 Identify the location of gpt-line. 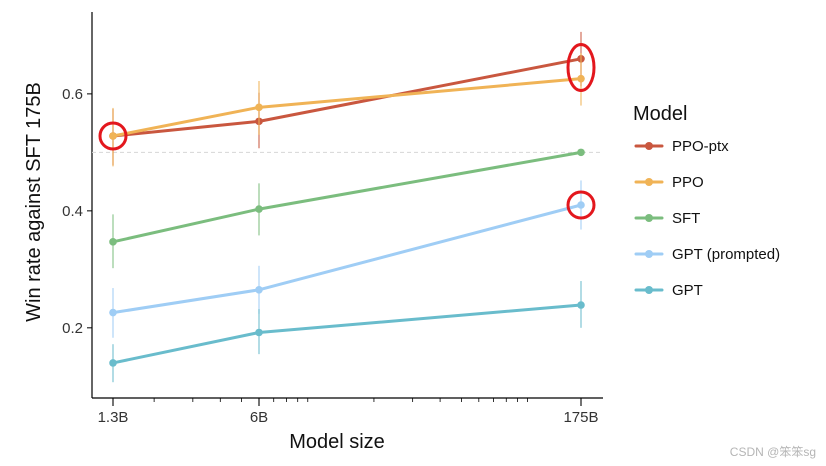
(347, 334).